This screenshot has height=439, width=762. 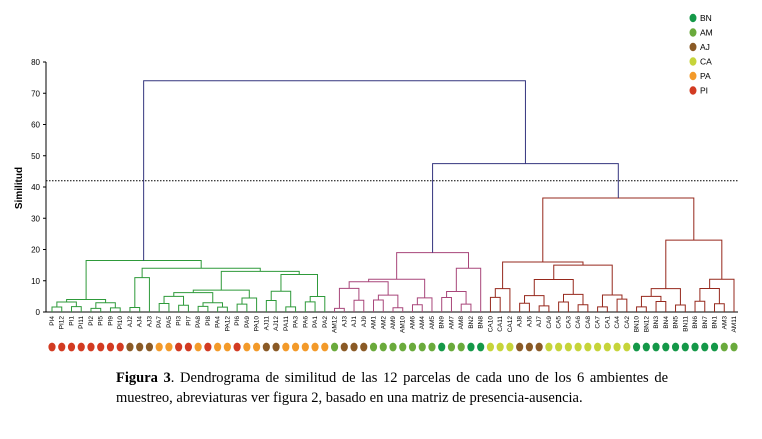 What do you see at coordinates (442, 322) in the screenshot?
I see `leaf-label: BN9` at bounding box center [442, 322].